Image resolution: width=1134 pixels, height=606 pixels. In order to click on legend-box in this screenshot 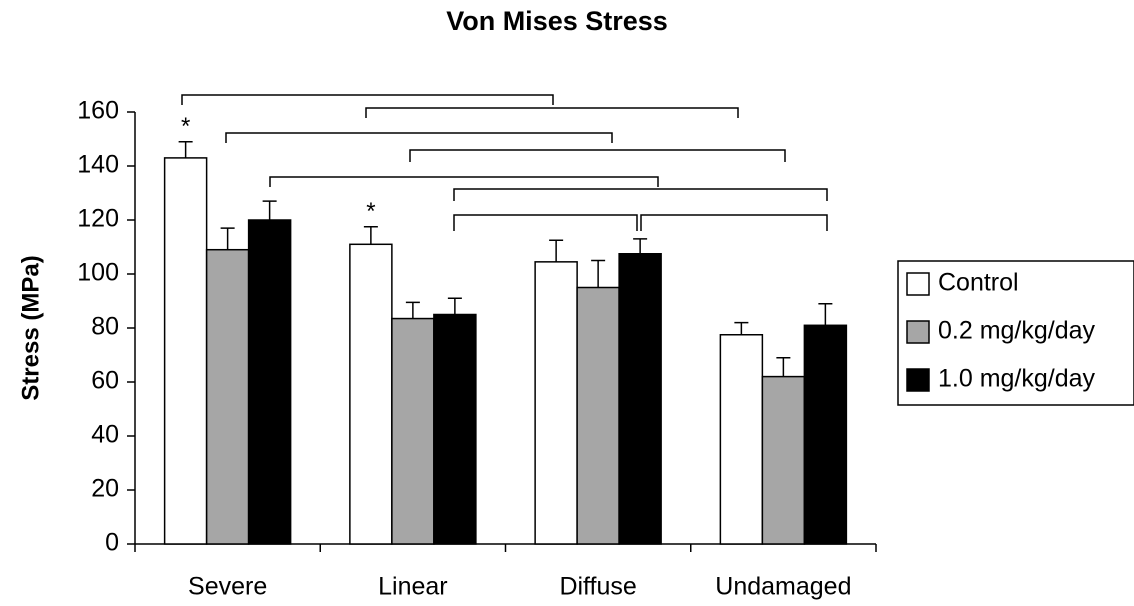, I will do `click(1015, 333)`.